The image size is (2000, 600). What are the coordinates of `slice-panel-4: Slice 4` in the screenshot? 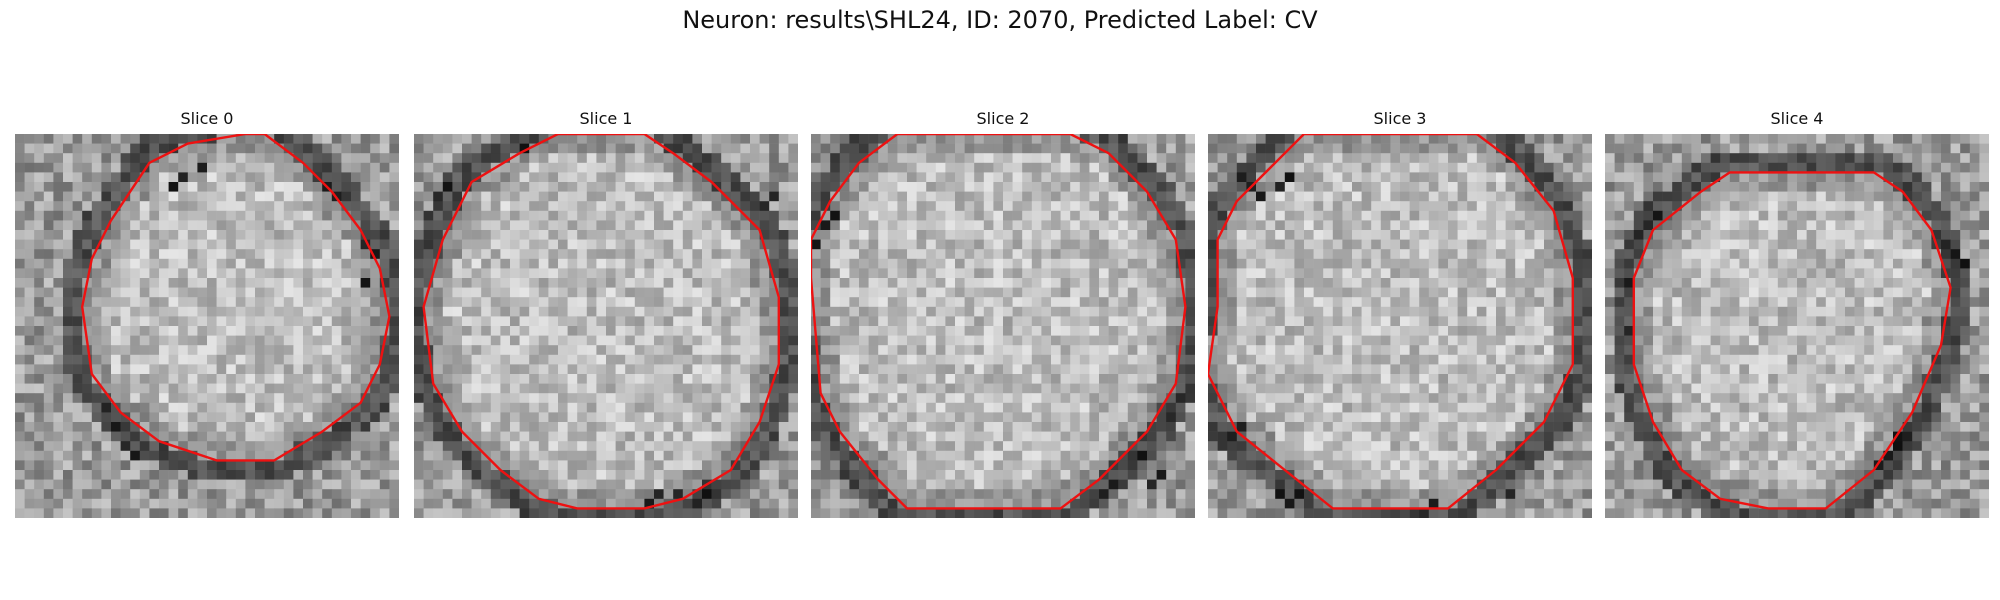 It's located at (1797, 313).